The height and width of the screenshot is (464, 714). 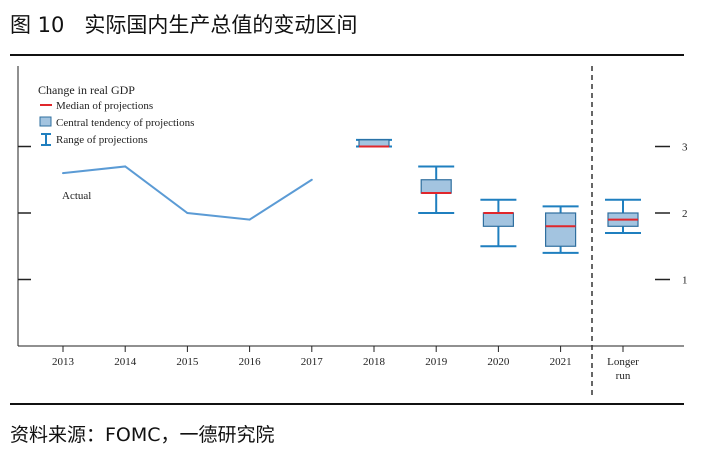 What do you see at coordinates (45, 121) in the screenshot?
I see `legend-central-swatch` at bounding box center [45, 121].